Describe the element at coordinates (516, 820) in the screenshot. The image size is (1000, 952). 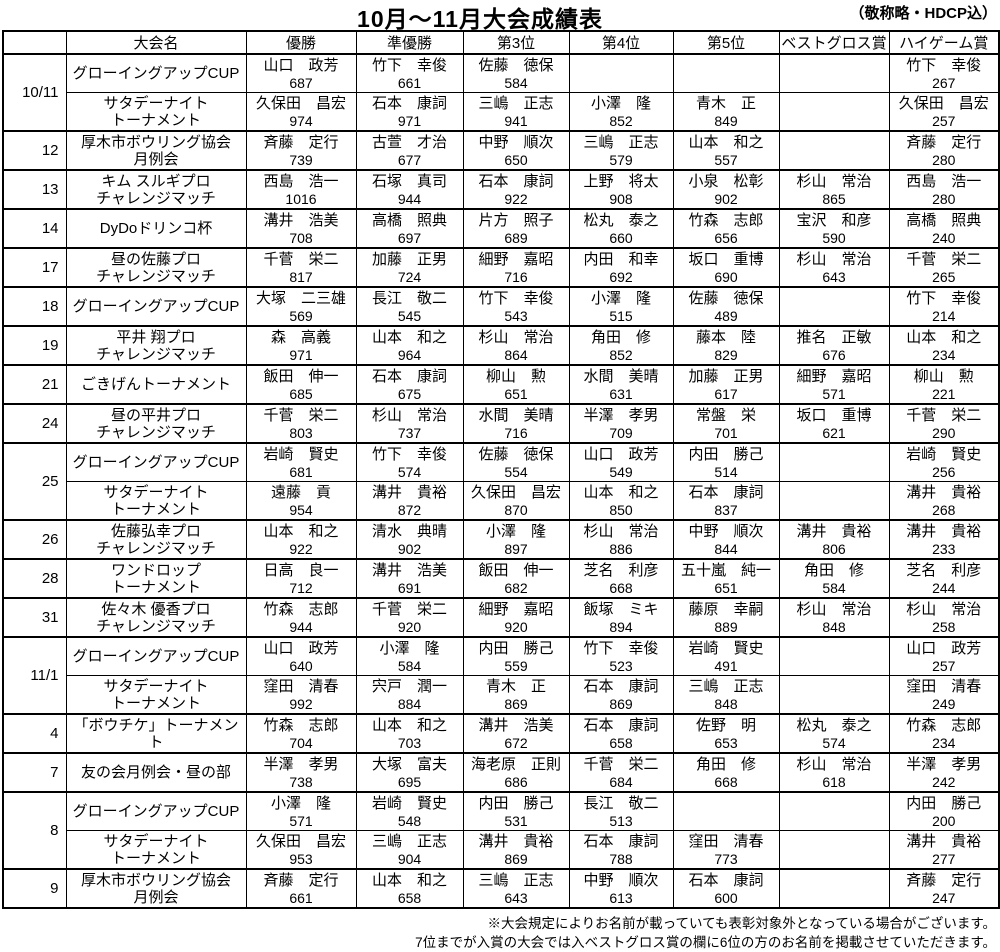
I see `player-score: 531` at that location.